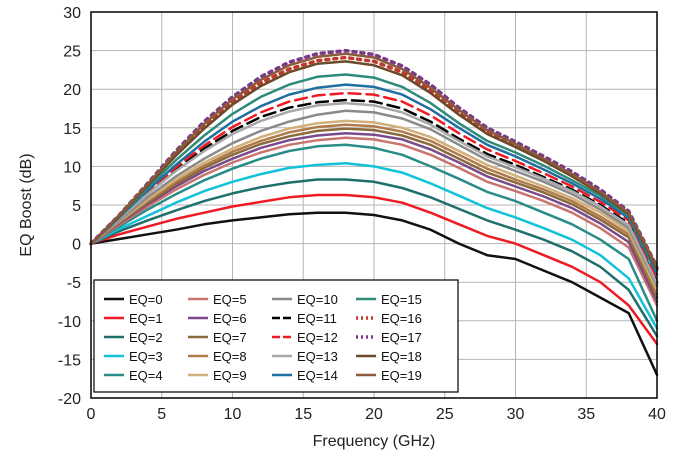 This screenshot has width=683, height=463. Describe the element at coordinates (72, 52) in the screenshot. I see `y-tick-label: 25` at that location.